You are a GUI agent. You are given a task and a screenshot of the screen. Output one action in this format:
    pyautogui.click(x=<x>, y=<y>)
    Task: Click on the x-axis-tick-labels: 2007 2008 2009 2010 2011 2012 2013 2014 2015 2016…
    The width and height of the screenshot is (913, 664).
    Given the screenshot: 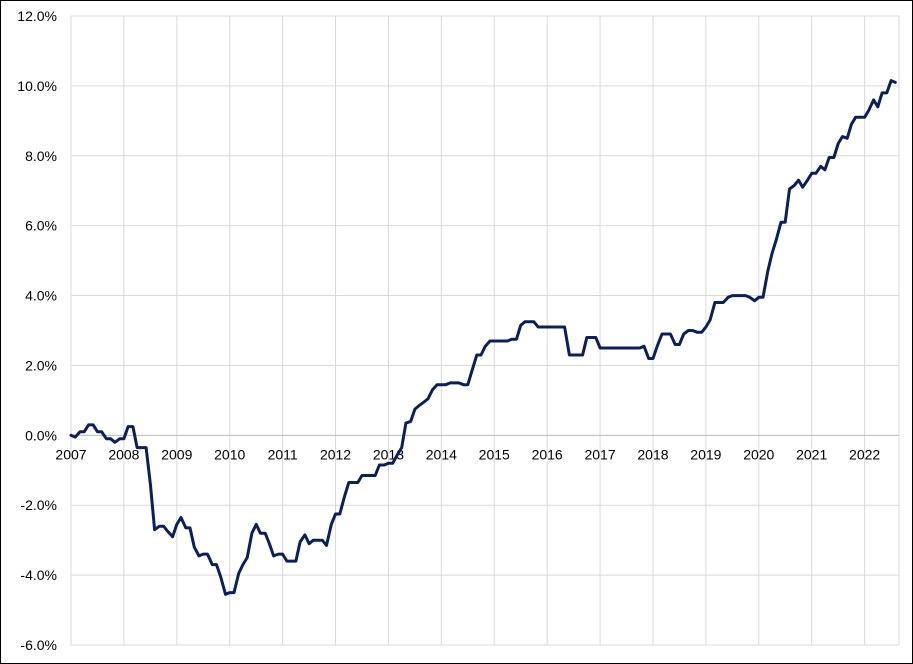 What is the action you would take?
    pyautogui.click(x=467, y=454)
    